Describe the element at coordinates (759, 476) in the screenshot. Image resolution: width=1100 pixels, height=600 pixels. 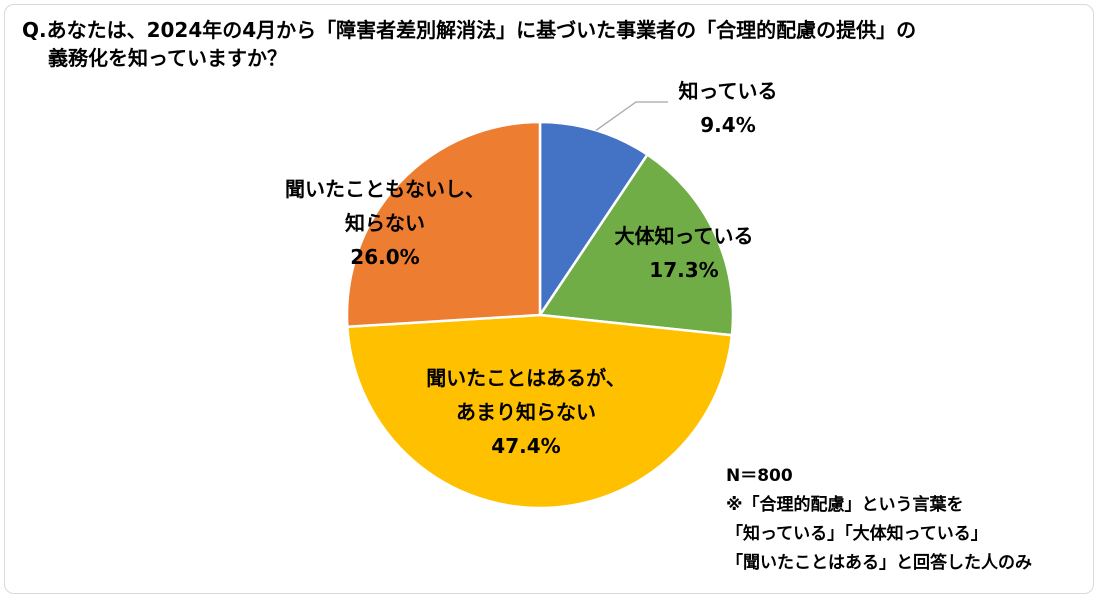
I see `sample-size: N＝800` at that location.